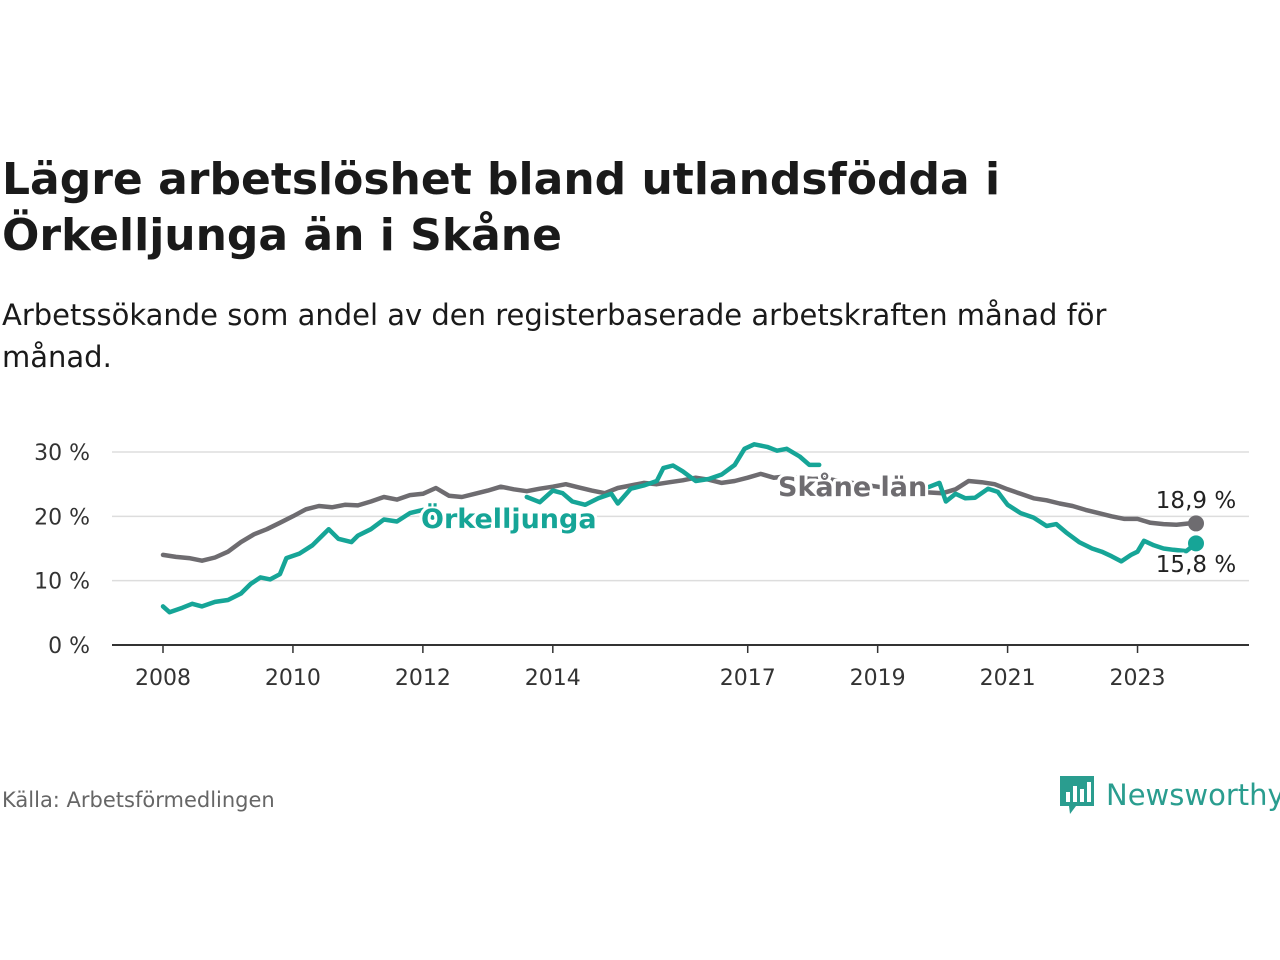 The image size is (1280, 960). I want to click on skane-lan-end-marker, so click(1196, 523).